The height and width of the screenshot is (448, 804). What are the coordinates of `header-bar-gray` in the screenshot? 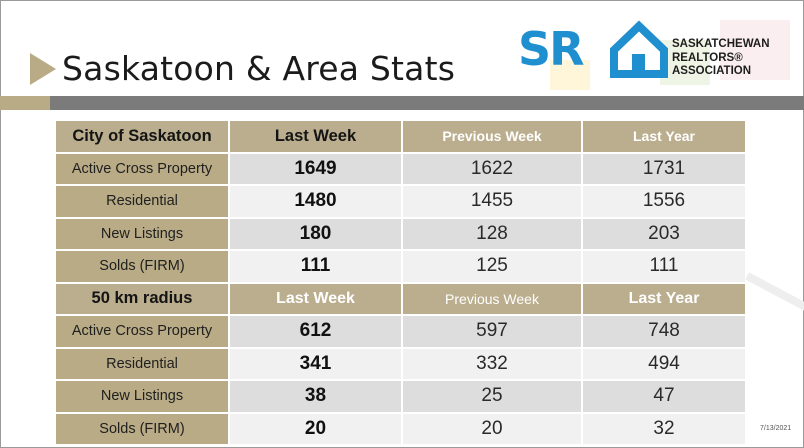 It's located at (427, 103).